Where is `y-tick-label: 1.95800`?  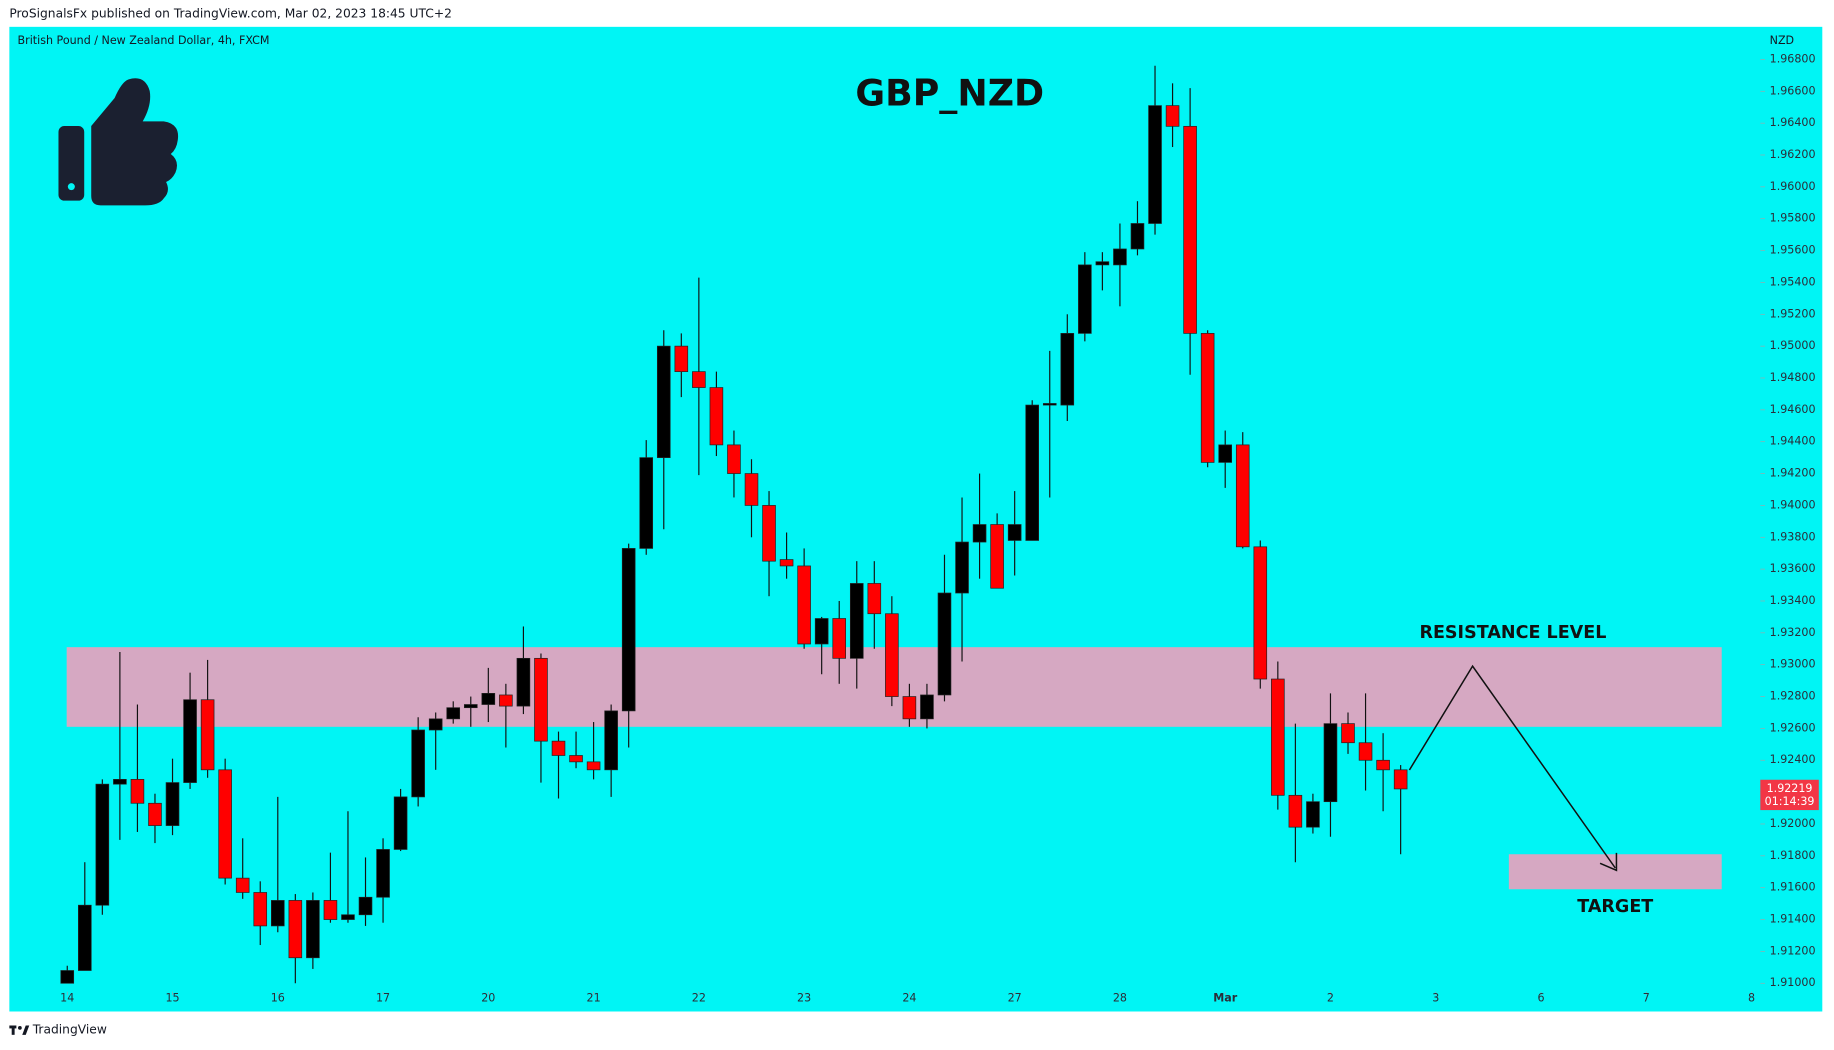
y-tick-label: 1.95800 is located at coordinates (1793, 218).